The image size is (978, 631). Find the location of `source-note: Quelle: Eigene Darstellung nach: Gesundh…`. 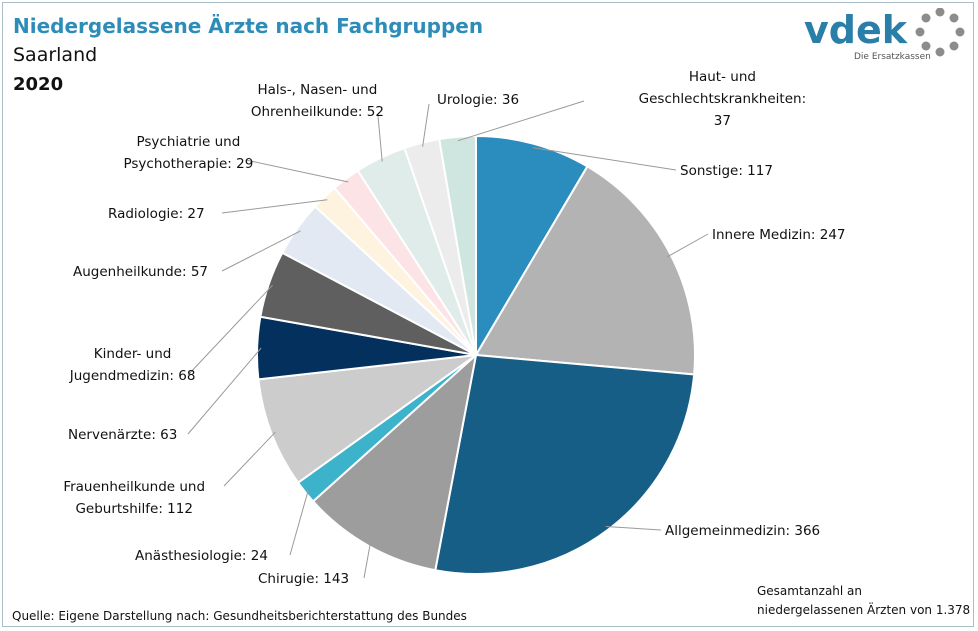

source-note: Quelle: Eigene Darstellung nach: Gesundh… is located at coordinates (239, 616).